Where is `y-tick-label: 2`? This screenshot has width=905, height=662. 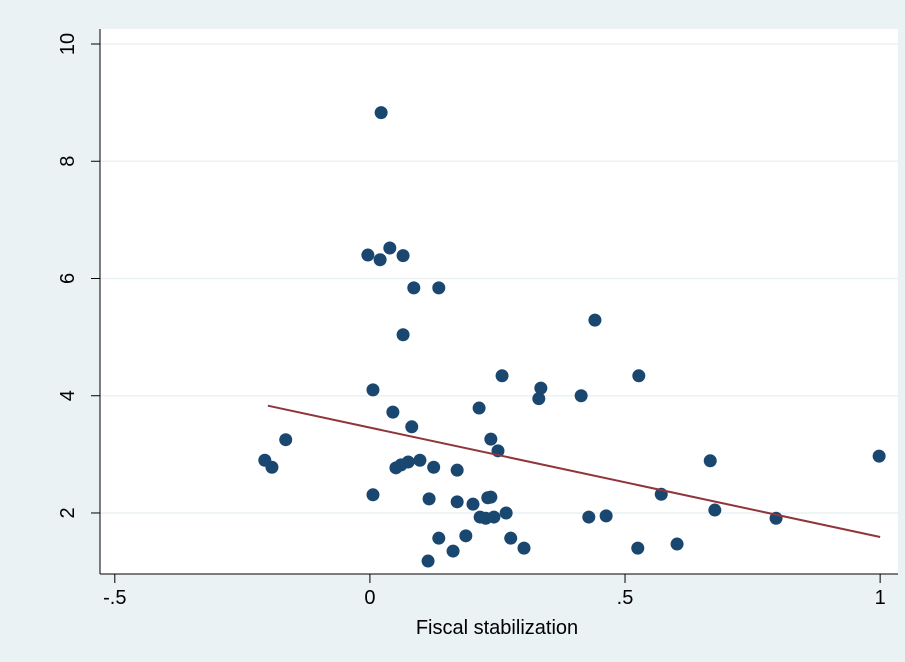
y-tick-label: 2 is located at coordinates (68, 512).